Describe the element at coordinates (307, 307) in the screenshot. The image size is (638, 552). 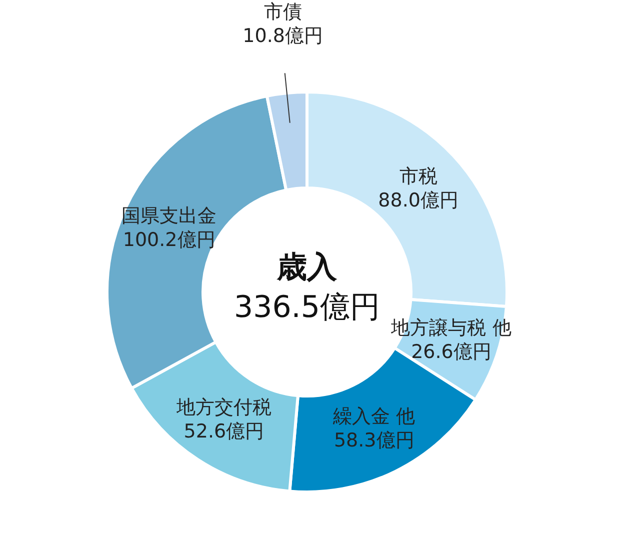
I see `text: 336.5億円` at that location.